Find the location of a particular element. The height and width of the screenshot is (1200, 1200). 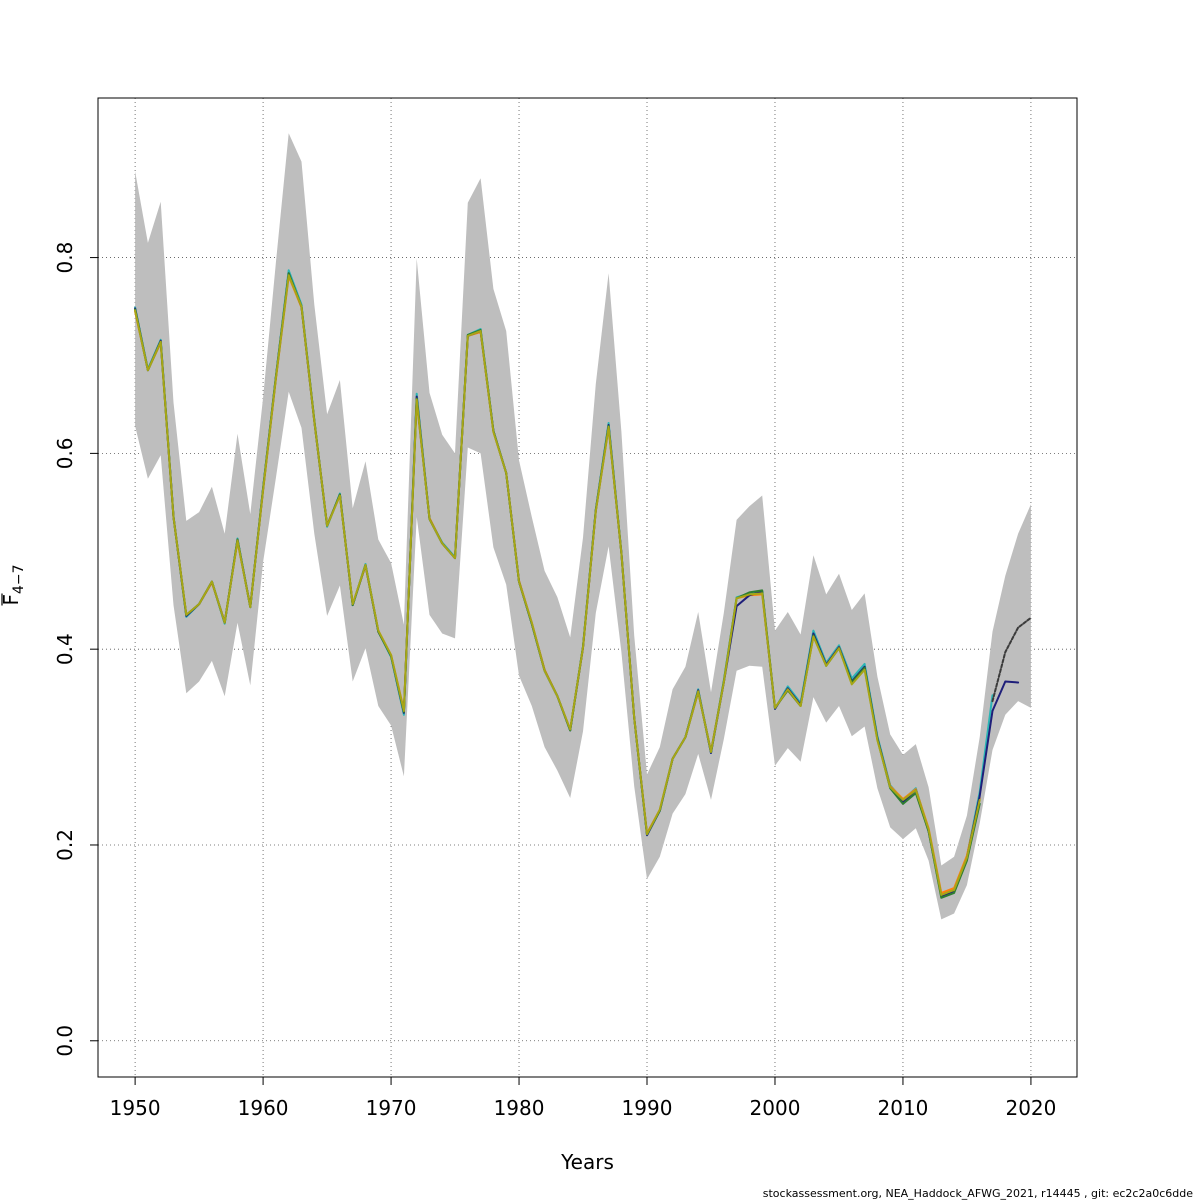

x-axis: 1950 1960 1970 1980 1990 2000 2010 2020 is located at coordinates (583, 1098).